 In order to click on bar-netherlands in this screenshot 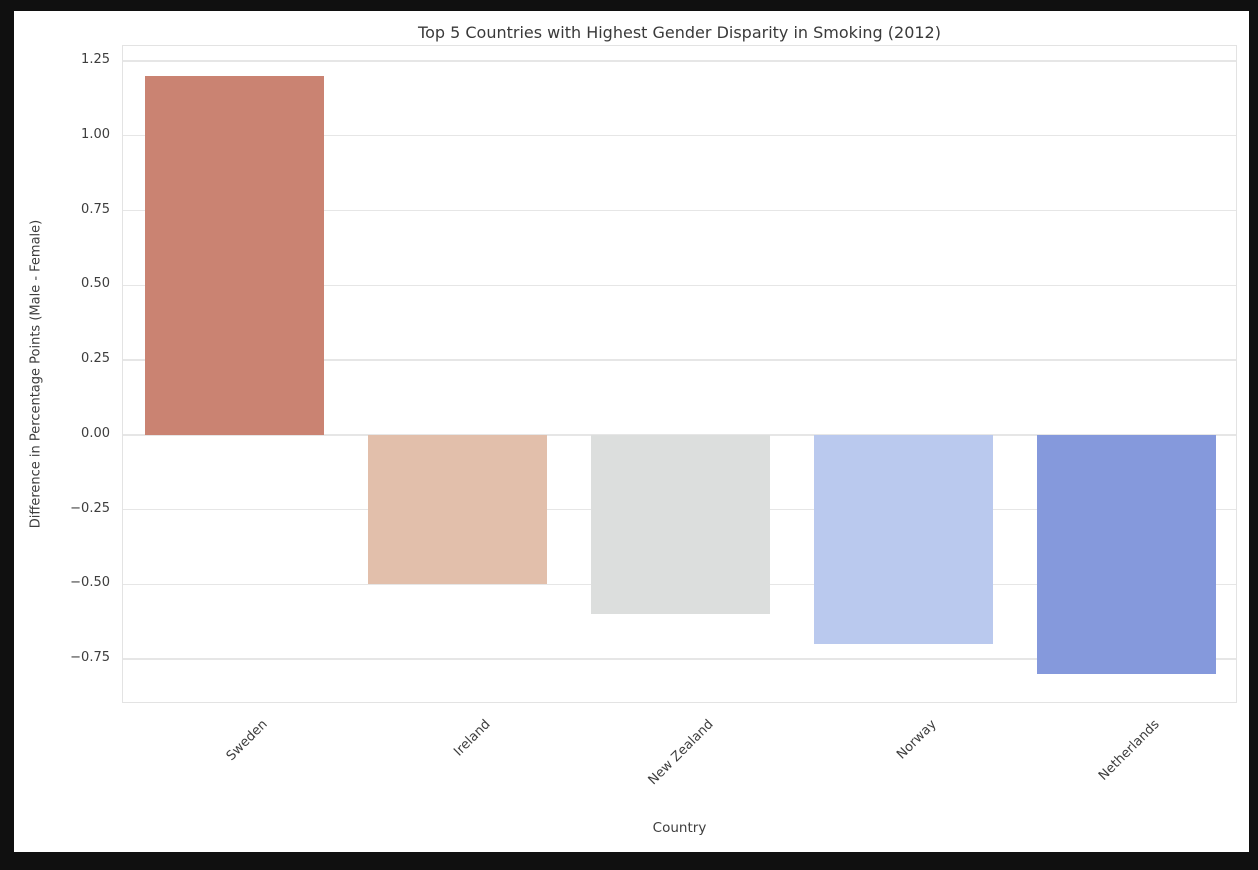, I will do `click(1126, 554)`.